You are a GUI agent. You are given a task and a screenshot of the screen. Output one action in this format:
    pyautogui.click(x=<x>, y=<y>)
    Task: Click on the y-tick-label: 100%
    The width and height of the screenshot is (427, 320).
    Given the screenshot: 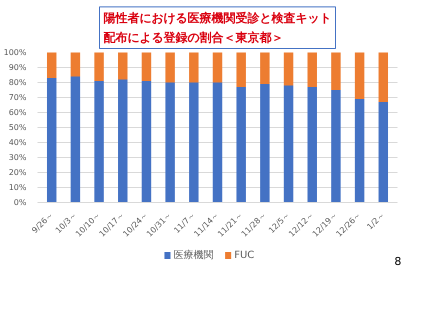 What is the action you would take?
    pyautogui.click(x=15, y=52)
    